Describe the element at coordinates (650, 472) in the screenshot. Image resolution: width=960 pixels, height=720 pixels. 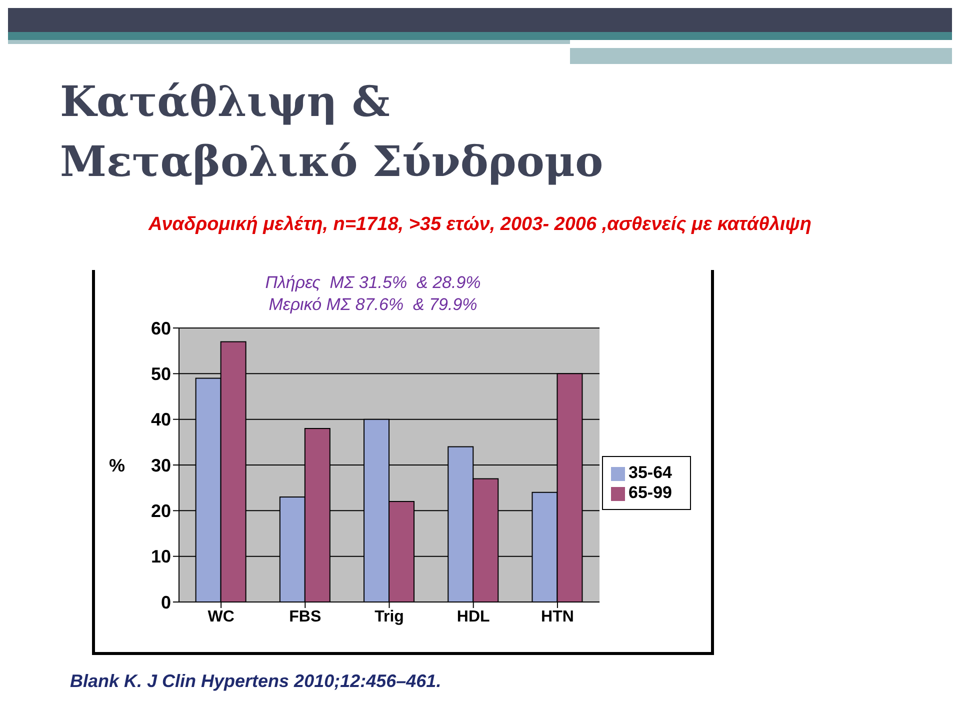
I see `legend-label: 35-64` at that location.